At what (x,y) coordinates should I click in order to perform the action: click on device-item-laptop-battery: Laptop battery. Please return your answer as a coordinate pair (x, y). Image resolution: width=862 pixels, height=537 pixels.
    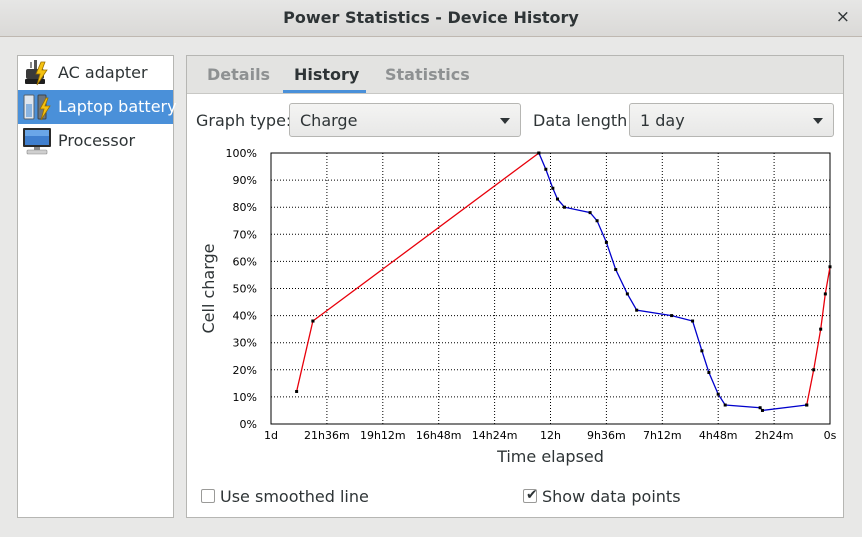
    Looking at the image, I should click on (97, 107).